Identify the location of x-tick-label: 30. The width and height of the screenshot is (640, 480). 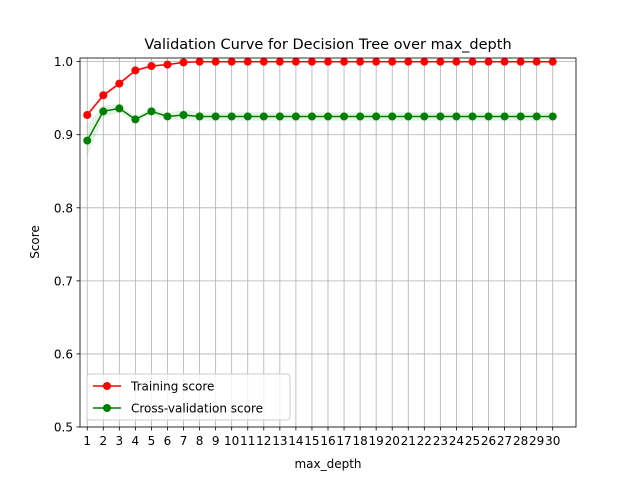
(552, 441).